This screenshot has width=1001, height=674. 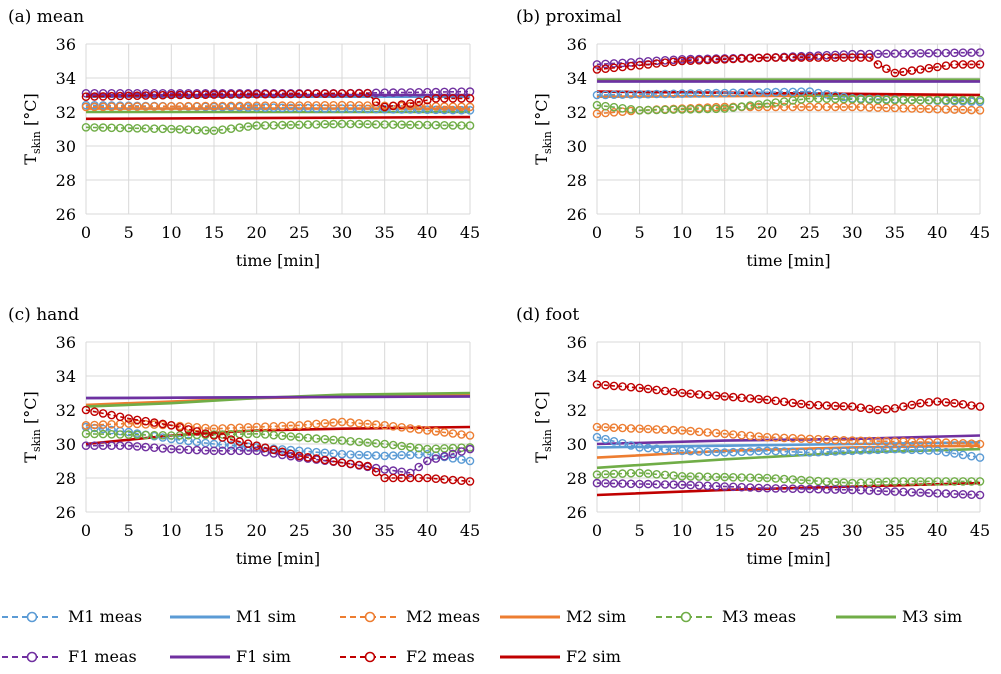 What do you see at coordinates (470, 232) in the screenshot?
I see `x-tick-label: 45` at bounding box center [470, 232].